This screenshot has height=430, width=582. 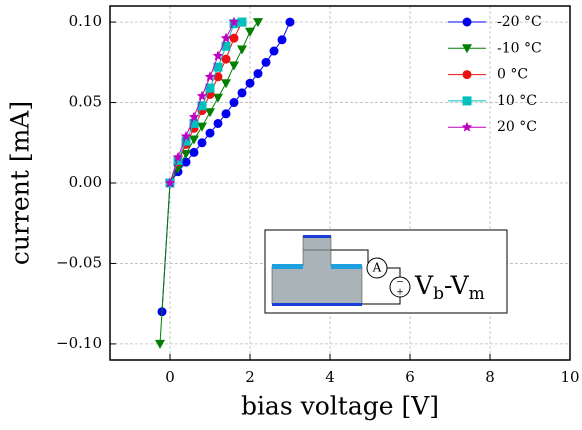 I want to click on legend-label: -10 °C, so click(x=519, y=48).